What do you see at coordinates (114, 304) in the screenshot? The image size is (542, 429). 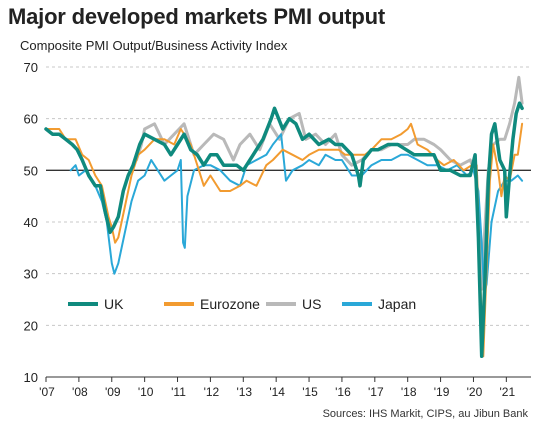 I see `legend-label-uk: UK` at bounding box center [114, 304].